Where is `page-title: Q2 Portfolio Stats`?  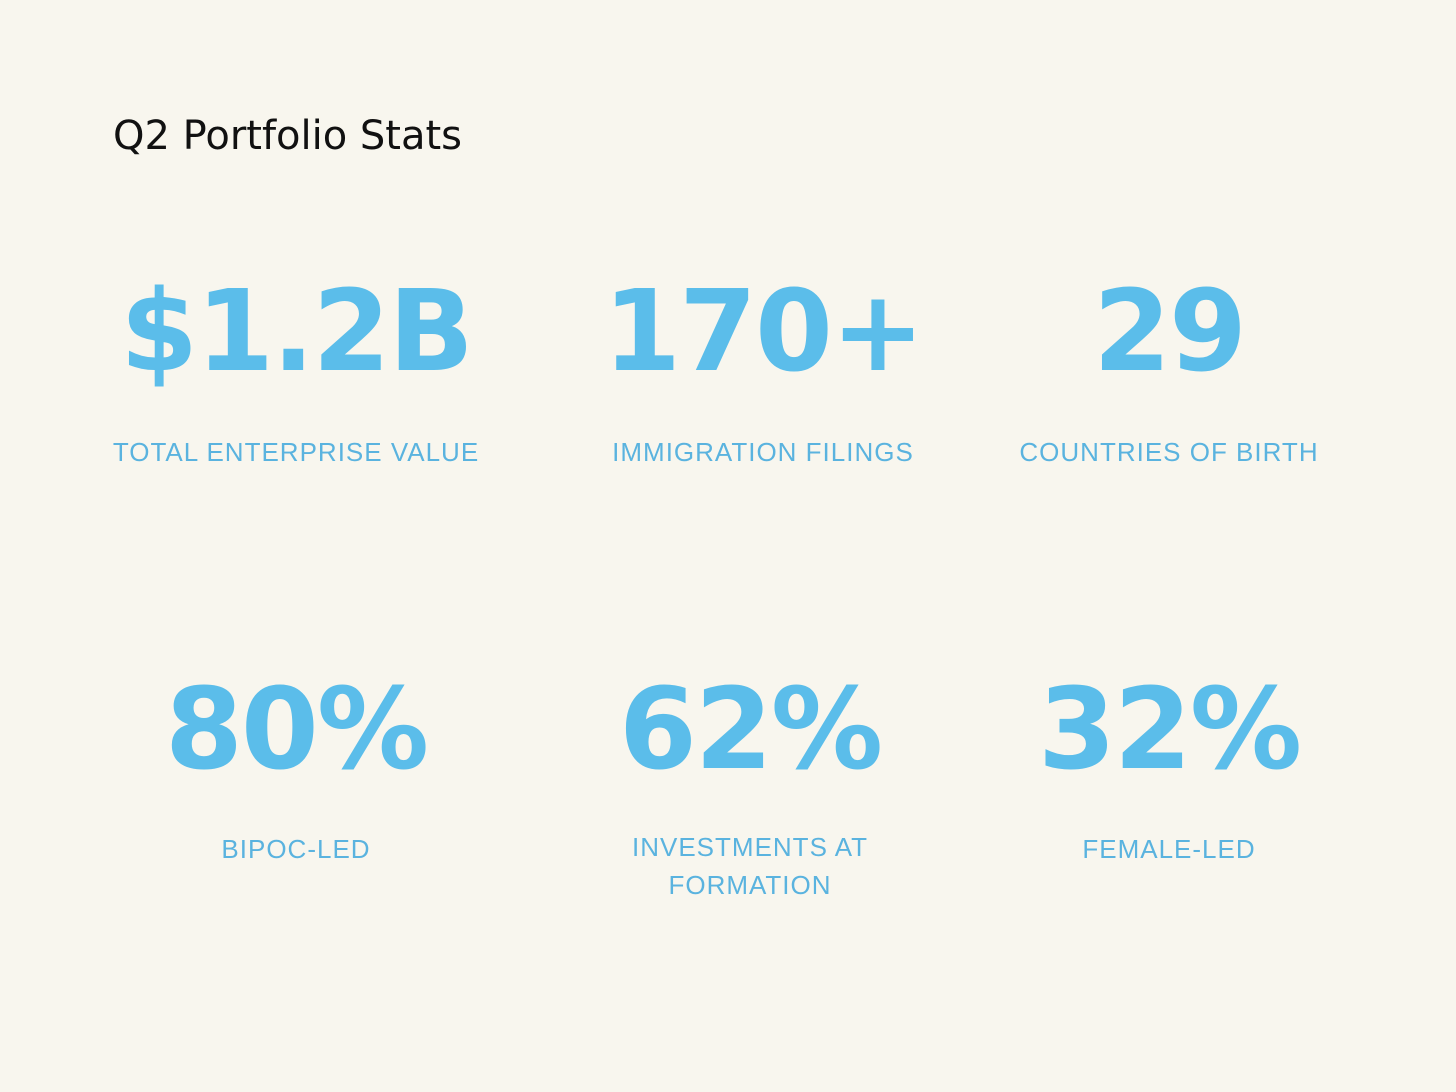 page-title: Q2 Portfolio Stats is located at coordinates (288, 136).